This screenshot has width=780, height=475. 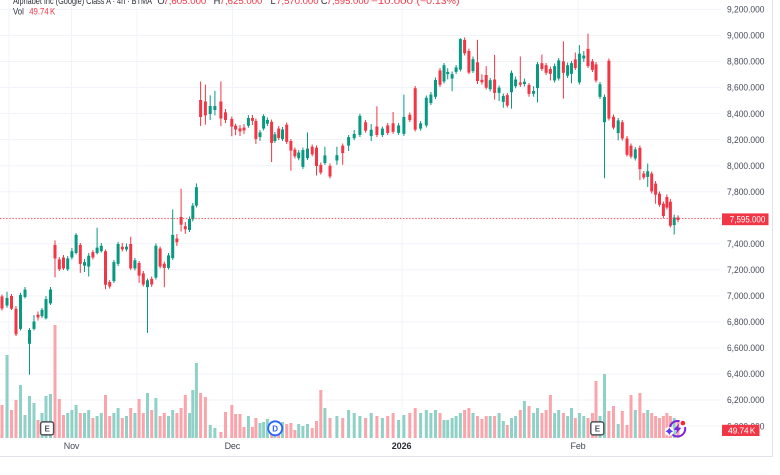 What do you see at coordinates (746, 88) in the screenshot?
I see `svg-text: 8,600.000` at bounding box center [746, 88].